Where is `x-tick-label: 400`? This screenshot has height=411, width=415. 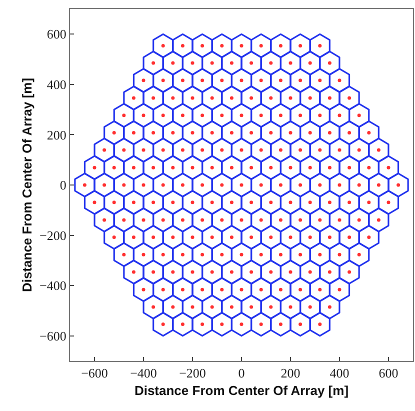 x-tick-label: 400 is located at coordinates (340, 373).